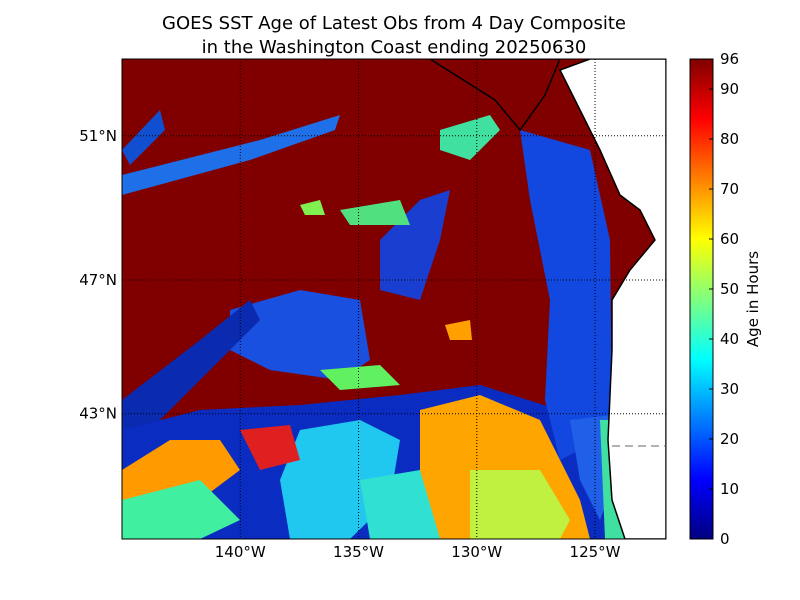  What do you see at coordinates (595, 552) in the screenshot?
I see `lon-tick-label: 125°W` at bounding box center [595, 552].